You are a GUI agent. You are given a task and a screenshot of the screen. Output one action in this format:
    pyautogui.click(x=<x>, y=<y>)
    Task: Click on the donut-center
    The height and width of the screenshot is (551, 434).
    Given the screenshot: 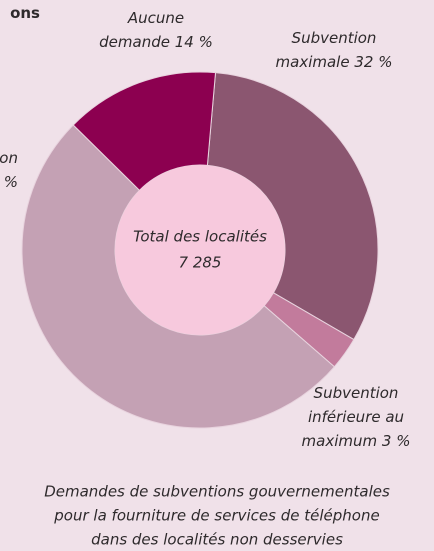 What is the action you would take?
    pyautogui.click(x=200, y=250)
    